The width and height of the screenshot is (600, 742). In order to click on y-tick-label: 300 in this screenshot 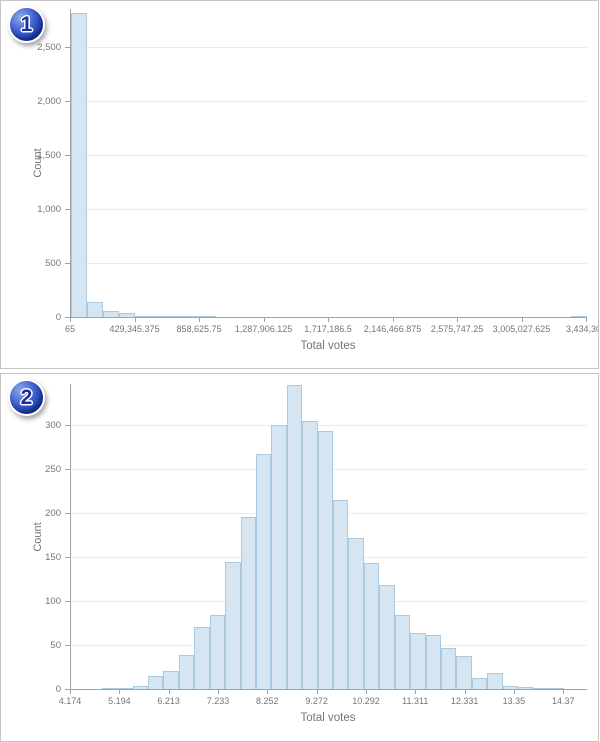, I will do `click(53, 426)`.